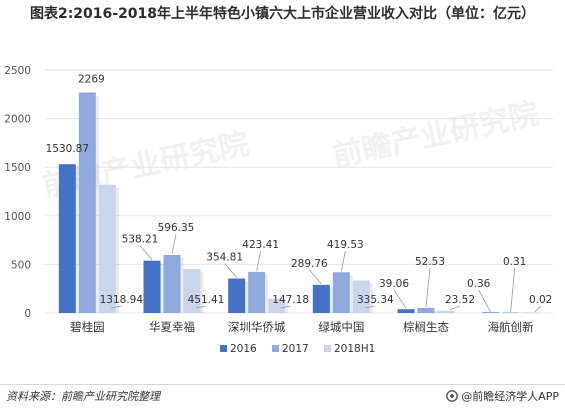  I want to click on data-label: 0.31, so click(514, 262).